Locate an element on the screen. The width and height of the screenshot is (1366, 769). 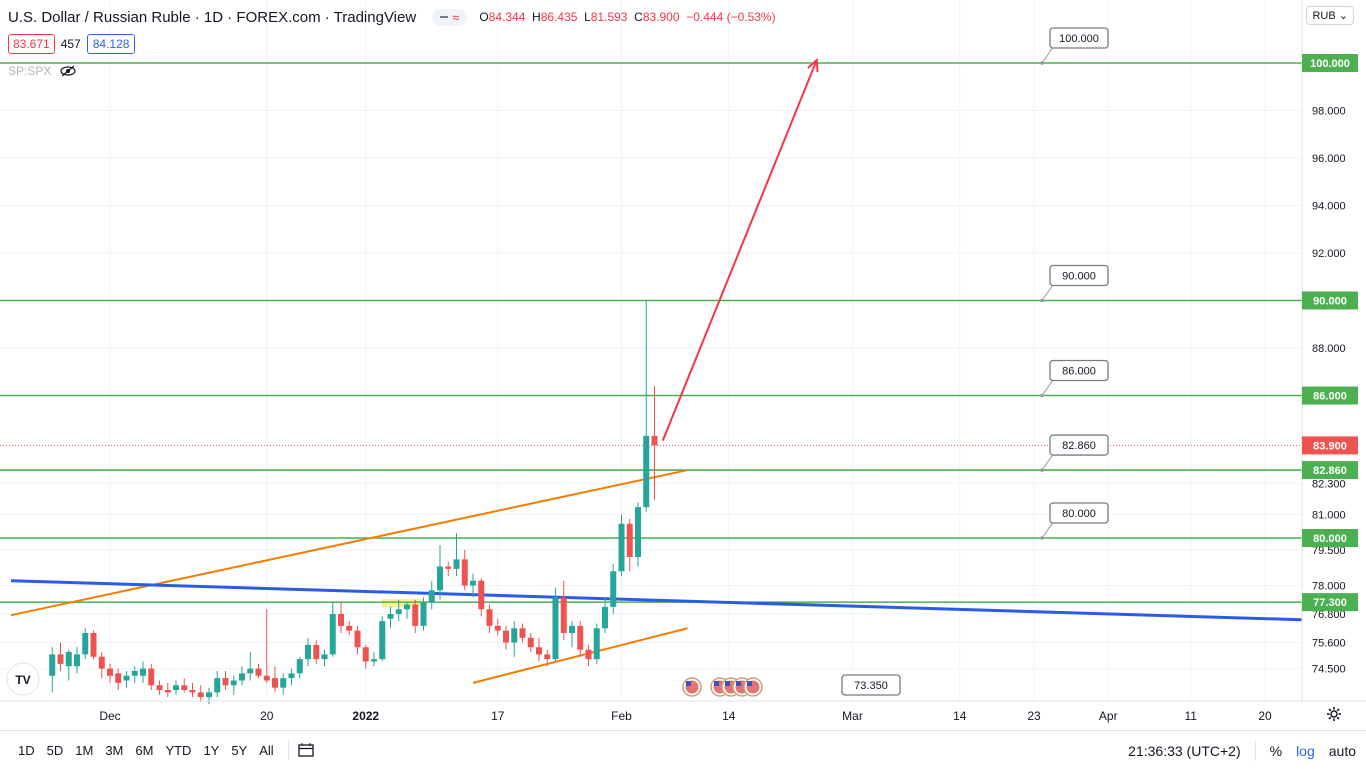
chevron-down-icon: ⌄ is located at coordinates (1343, 16).